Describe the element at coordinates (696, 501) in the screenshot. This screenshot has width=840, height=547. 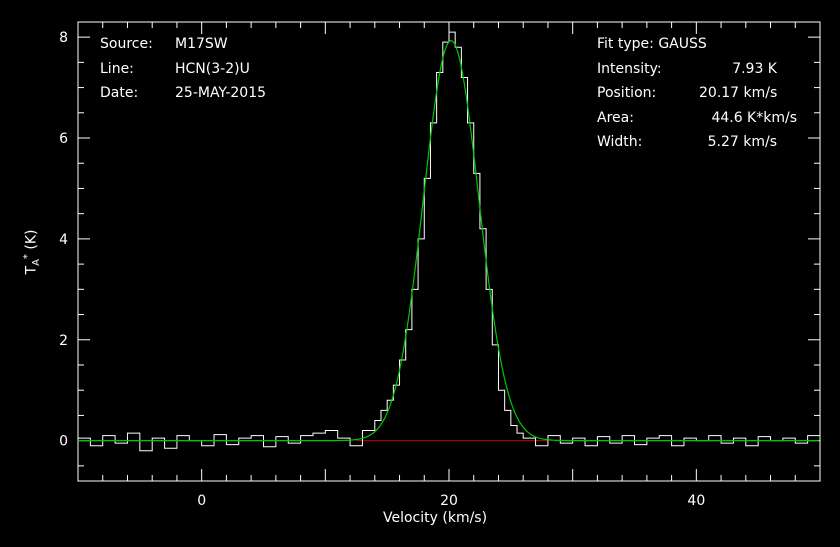
I see `x-tick-label: 40` at that location.